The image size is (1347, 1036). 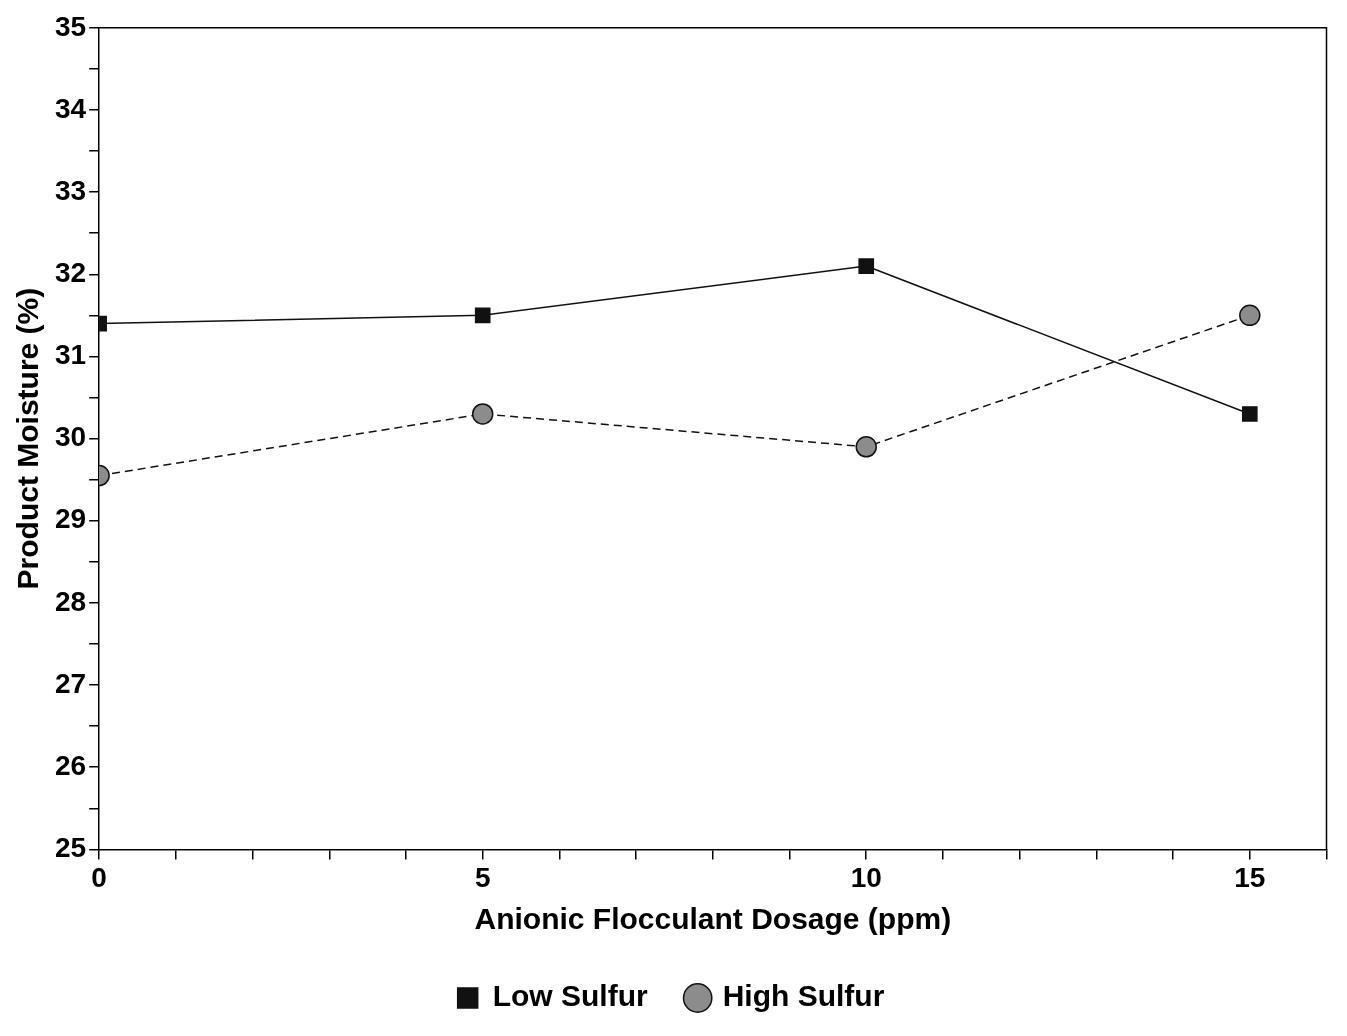 I want to click on y-tick-label: 29, so click(x=70, y=519).